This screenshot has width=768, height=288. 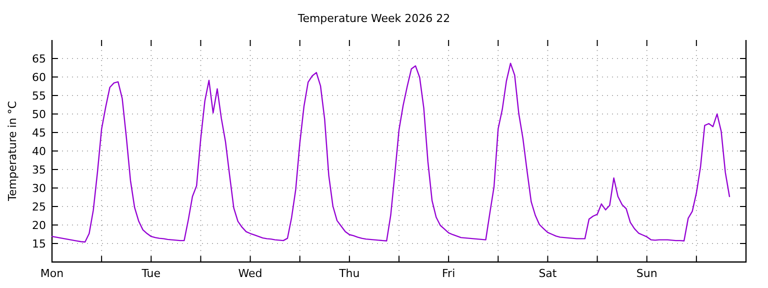 What do you see at coordinates (39, 188) in the screenshot?
I see `y-tick-label: 30` at bounding box center [39, 188].